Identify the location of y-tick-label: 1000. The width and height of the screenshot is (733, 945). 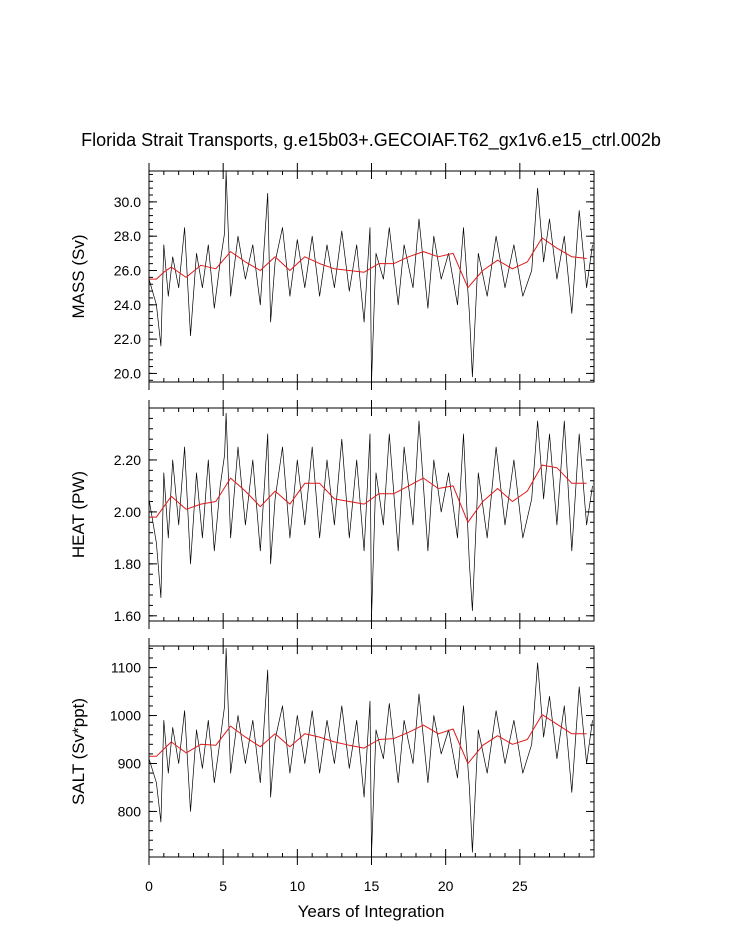
(125, 716).